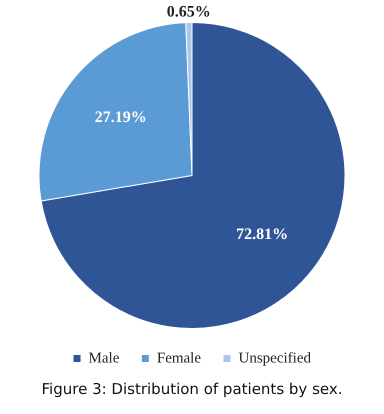 This screenshot has height=414, width=384. What do you see at coordinates (104, 358) in the screenshot?
I see `legend-label: Male` at bounding box center [104, 358].